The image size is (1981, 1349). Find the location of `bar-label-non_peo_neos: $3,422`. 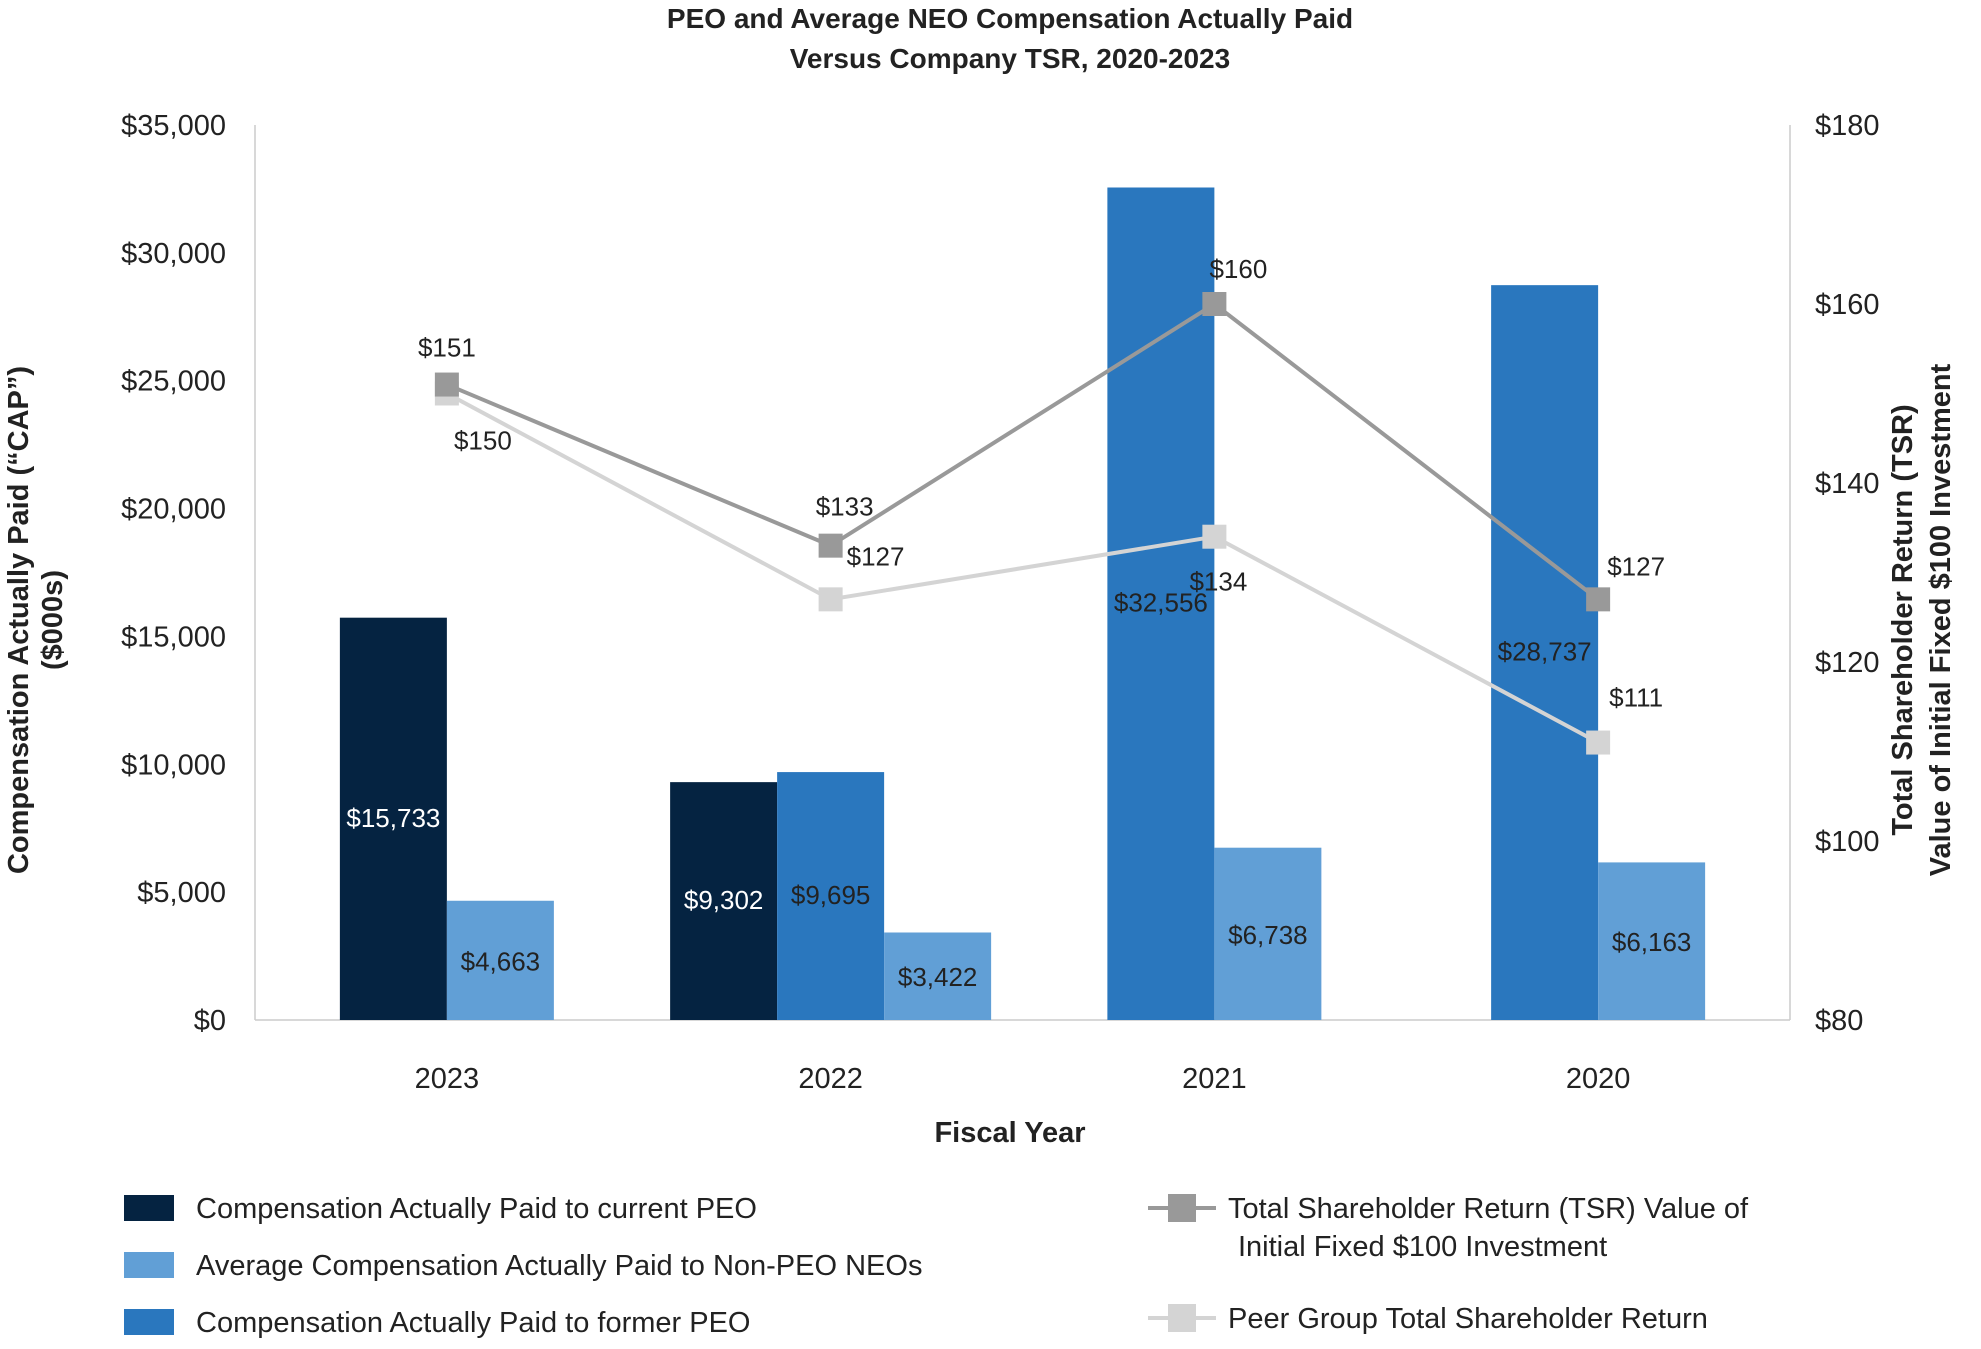

bar-label-non_peo_neos: $3,422 is located at coordinates (938, 977).